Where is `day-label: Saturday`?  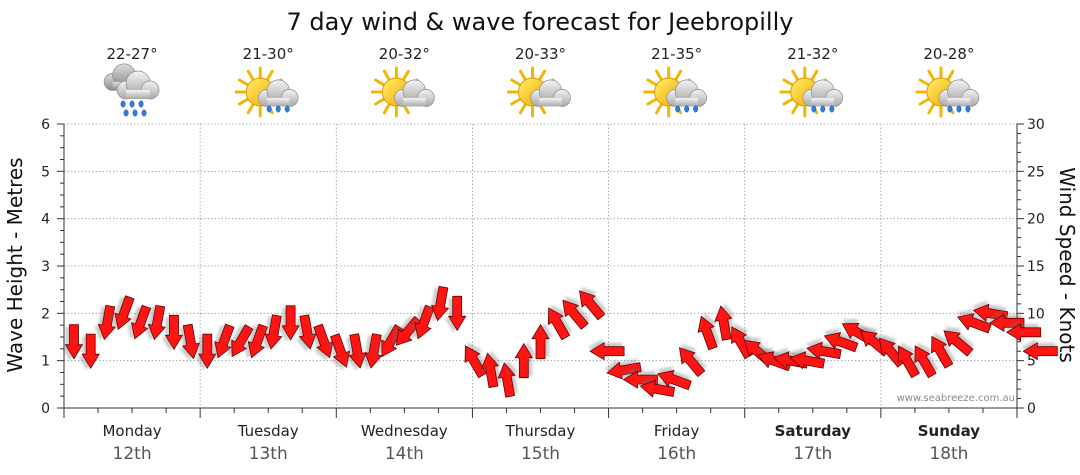 day-label: Saturday is located at coordinates (813, 431).